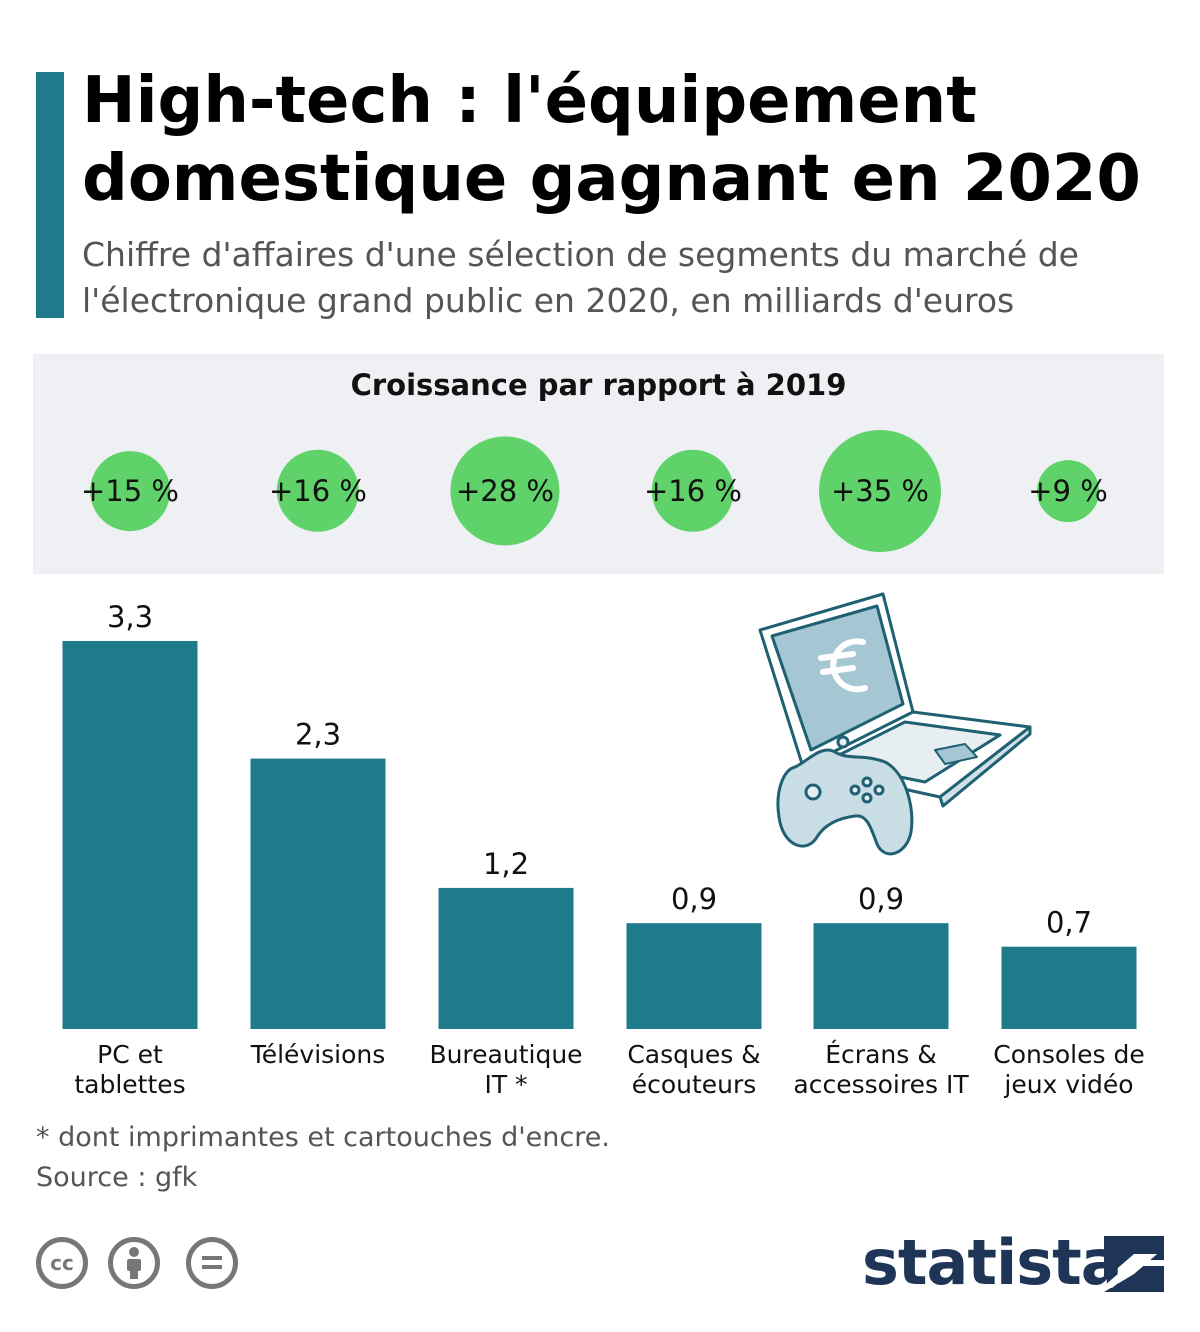 The width and height of the screenshot is (1200, 1332). Describe the element at coordinates (881, 1084) in the screenshot. I see `category-label: accessoires IT` at that location.